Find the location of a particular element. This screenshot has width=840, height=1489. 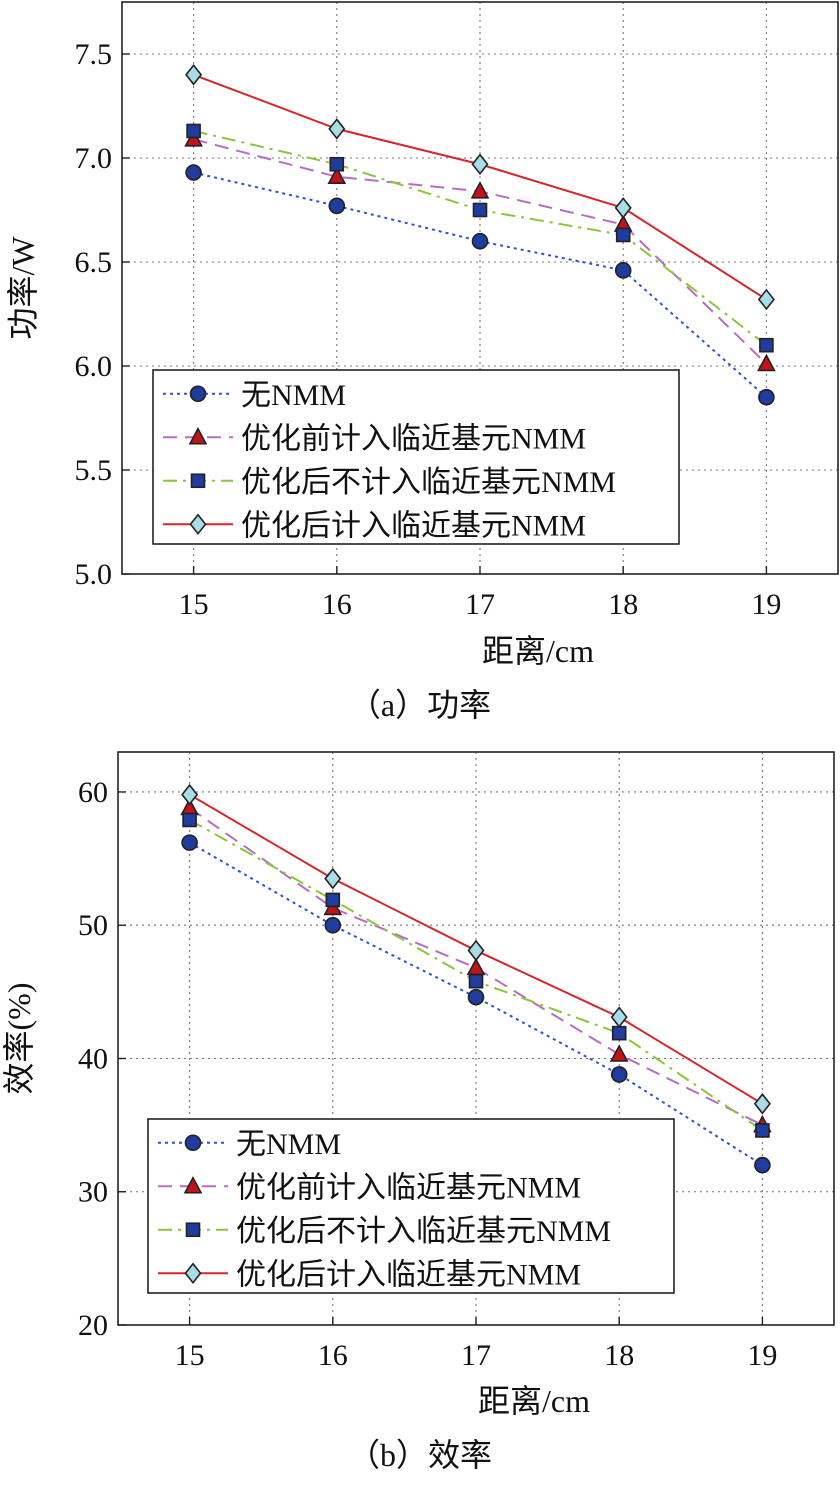

chart-b-xtick-label: 16 is located at coordinates (333, 1355).